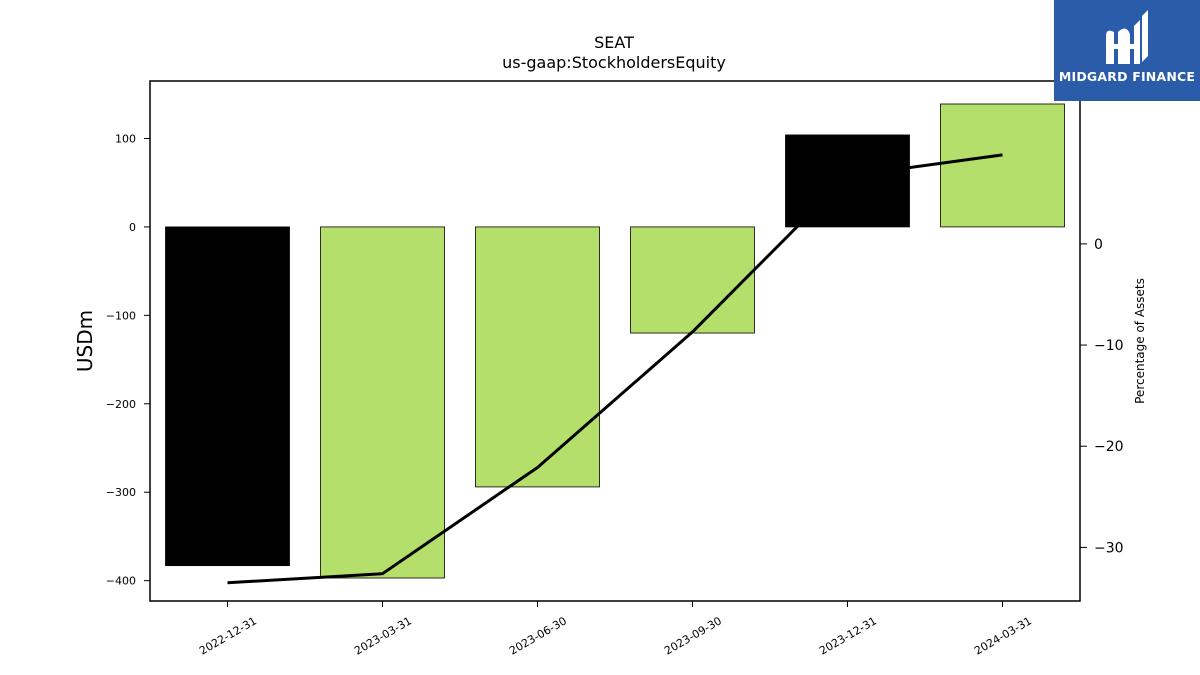  What do you see at coordinates (1109, 447) in the screenshot?
I see `y2-tick-label: −20` at bounding box center [1109, 447].